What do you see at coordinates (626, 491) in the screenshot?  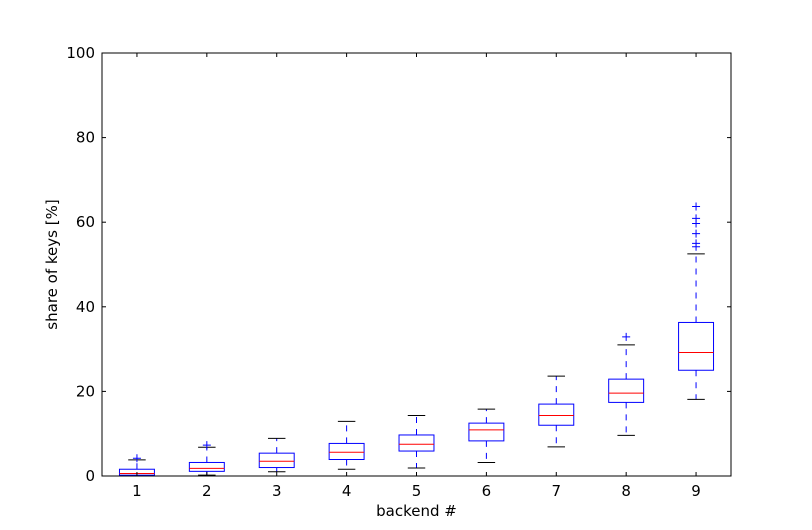 I see `x-tick-label: 8` at bounding box center [626, 491].